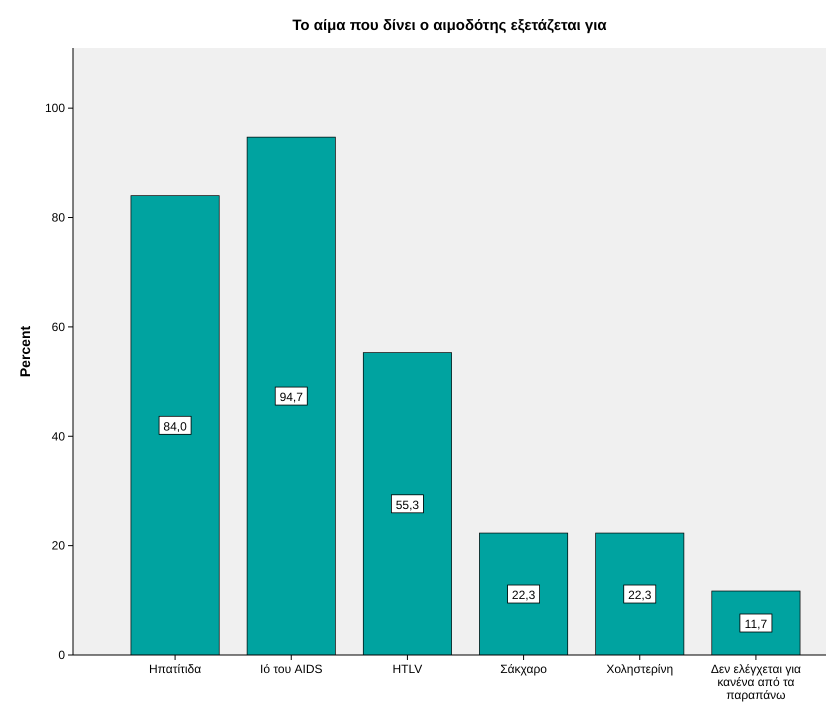 The height and width of the screenshot is (711, 835). Describe the element at coordinates (175, 669) in the screenshot. I see `x-tick-label: Ηπατίτιδα` at that location.